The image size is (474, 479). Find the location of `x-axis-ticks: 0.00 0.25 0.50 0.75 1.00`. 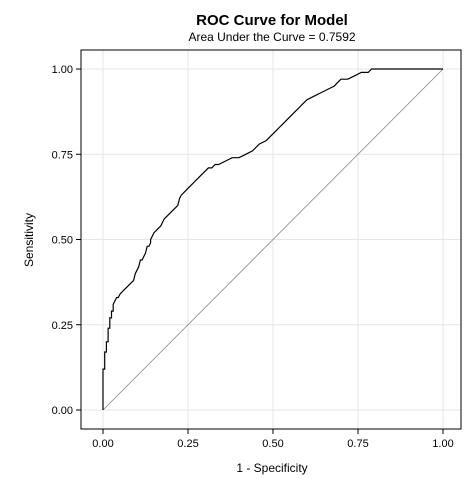

x-axis-ticks: 0.00 0.25 0.50 0.75 1.00 is located at coordinates (273, 439).